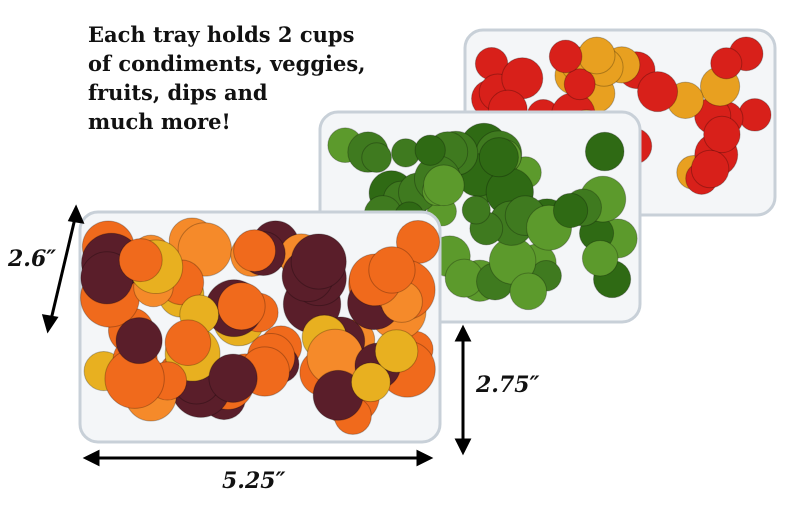  What do you see at coordinates (32, 259) in the screenshot?
I see `depth-label: 2.6″` at bounding box center [32, 259].